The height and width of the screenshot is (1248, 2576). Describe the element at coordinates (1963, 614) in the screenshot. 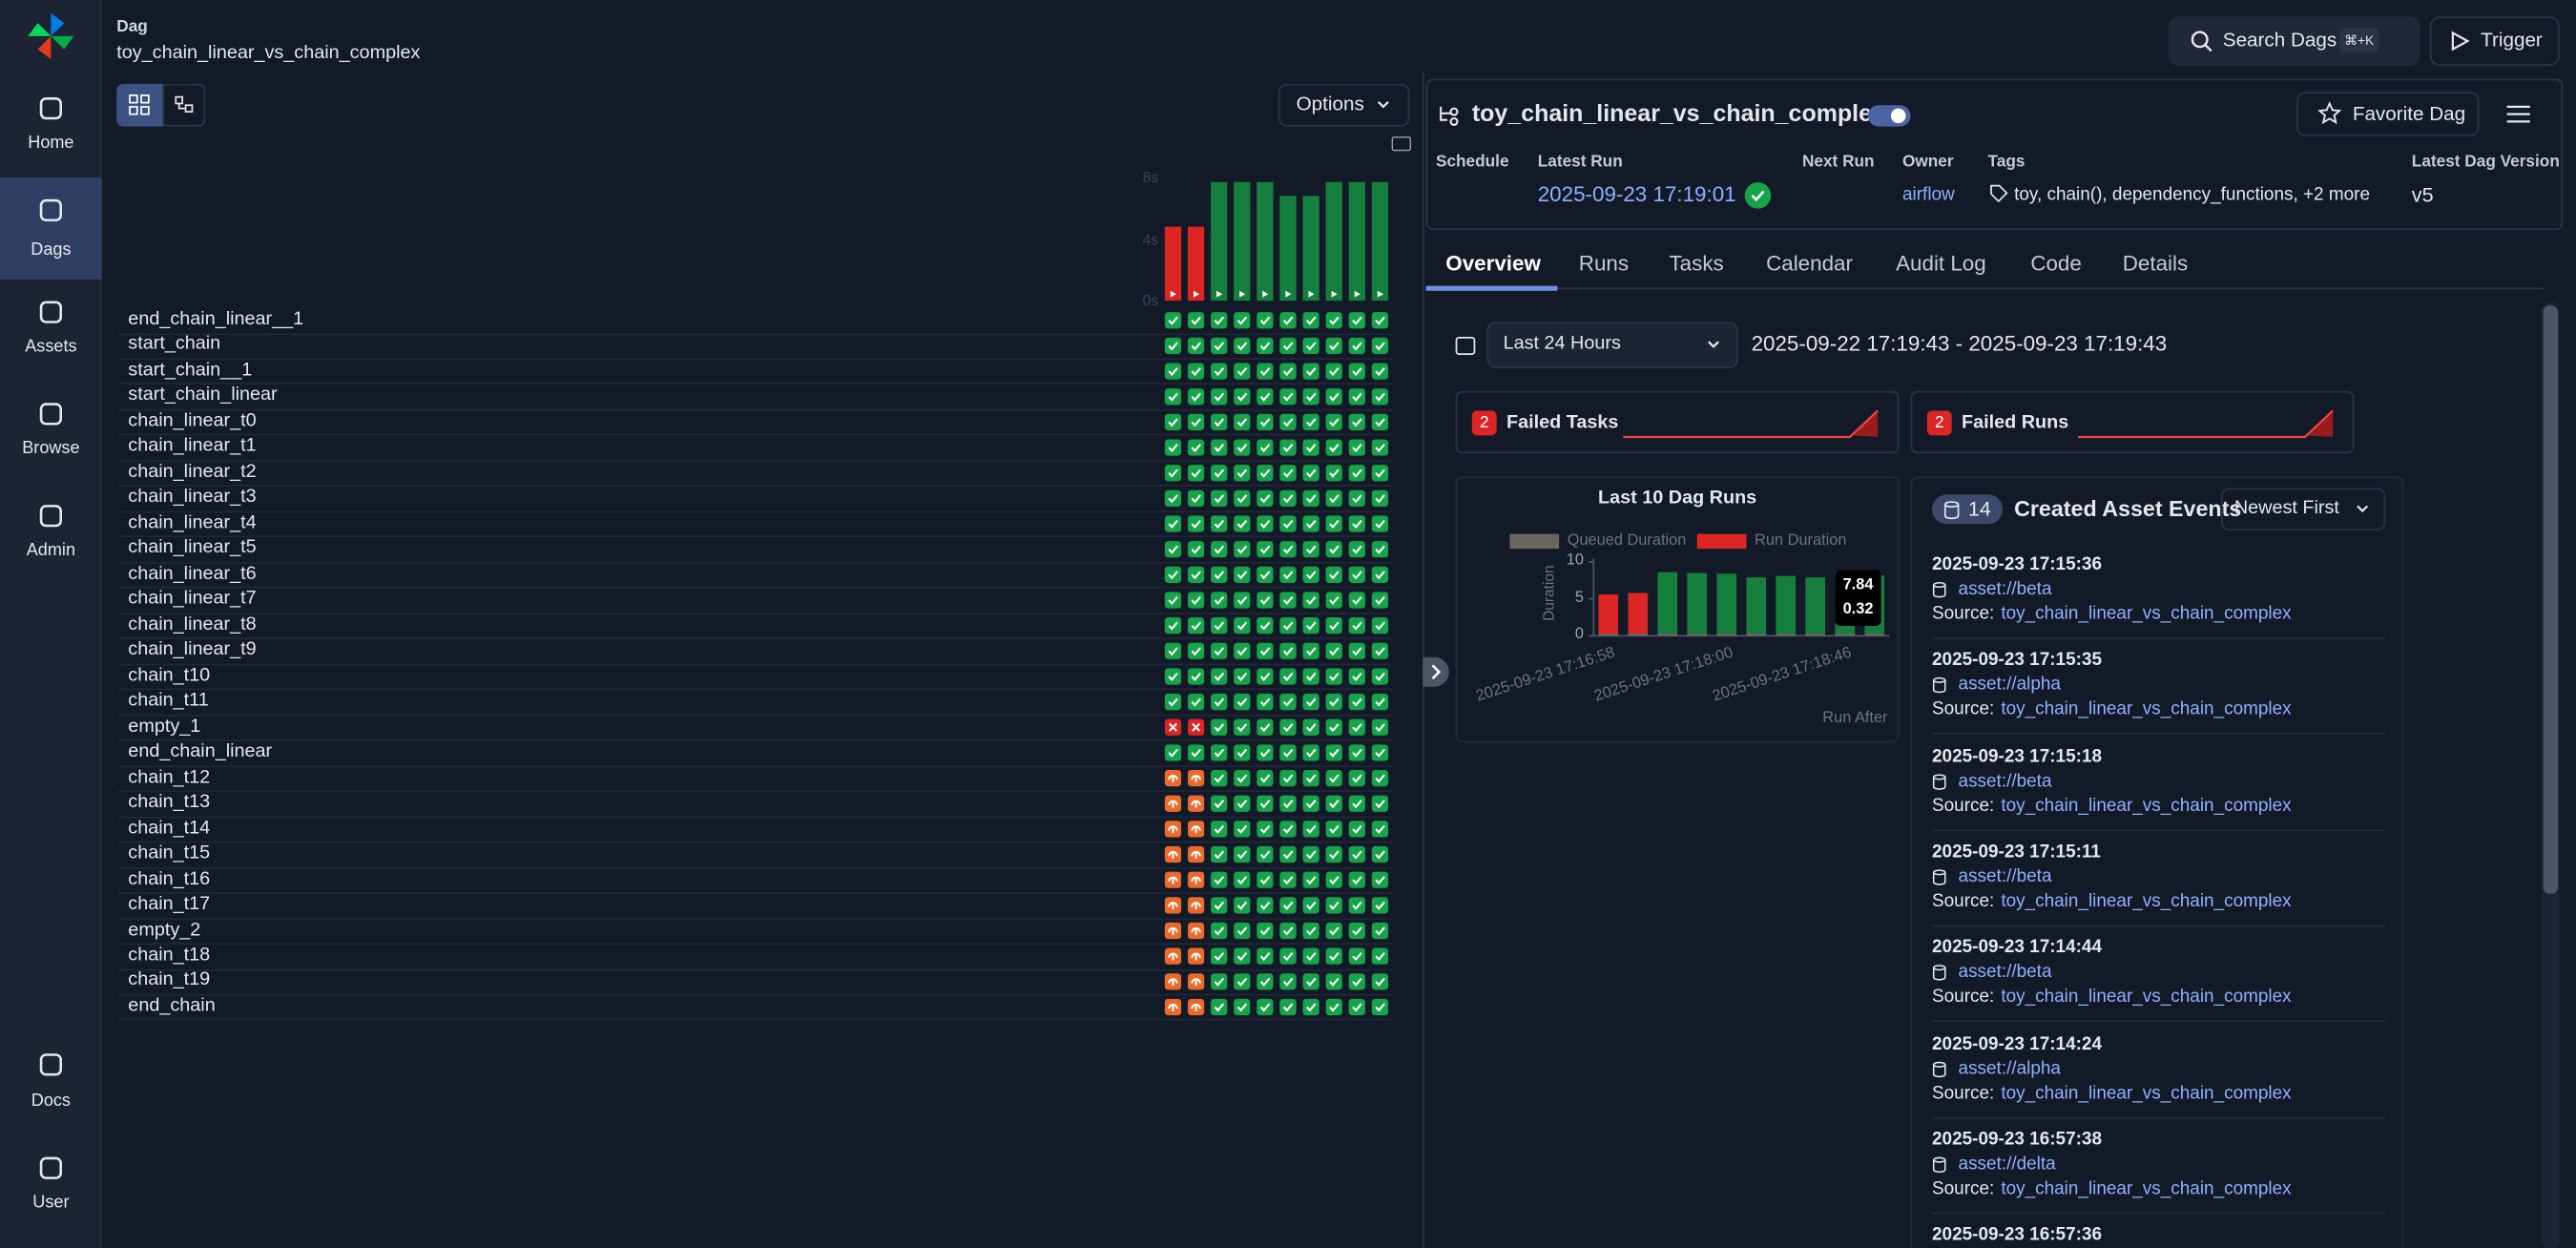

I see `source-label: Source:` at that location.